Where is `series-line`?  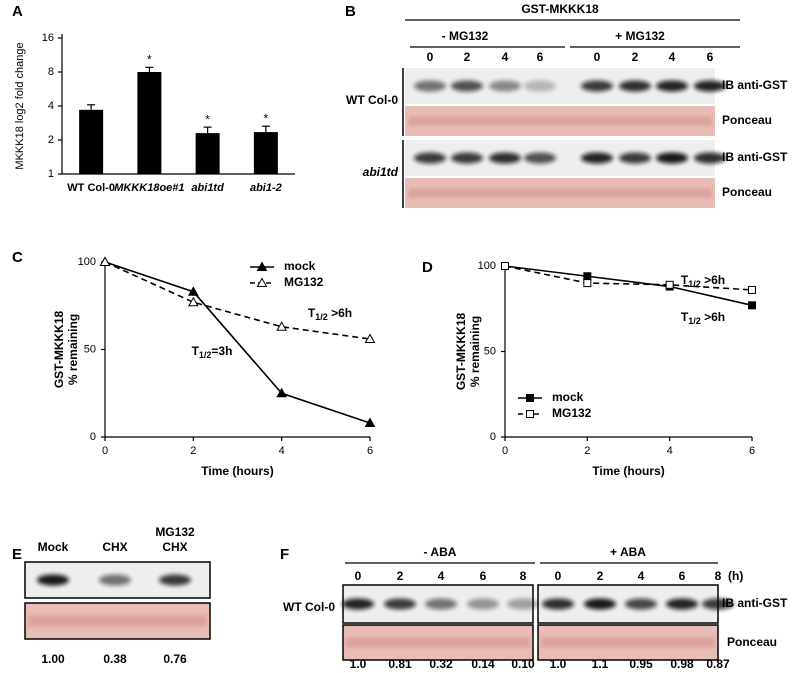
series-line is located at coordinates (628, 278).